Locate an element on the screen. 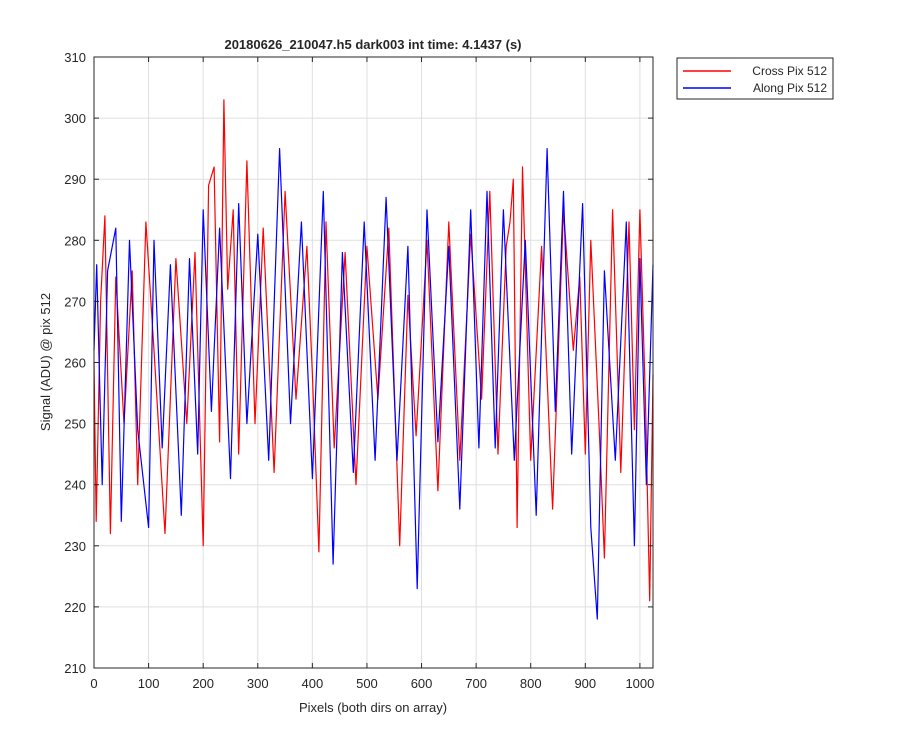 This screenshot has width=900, height=750. y-tick-label: 290 is located at coordinates (75, 179).